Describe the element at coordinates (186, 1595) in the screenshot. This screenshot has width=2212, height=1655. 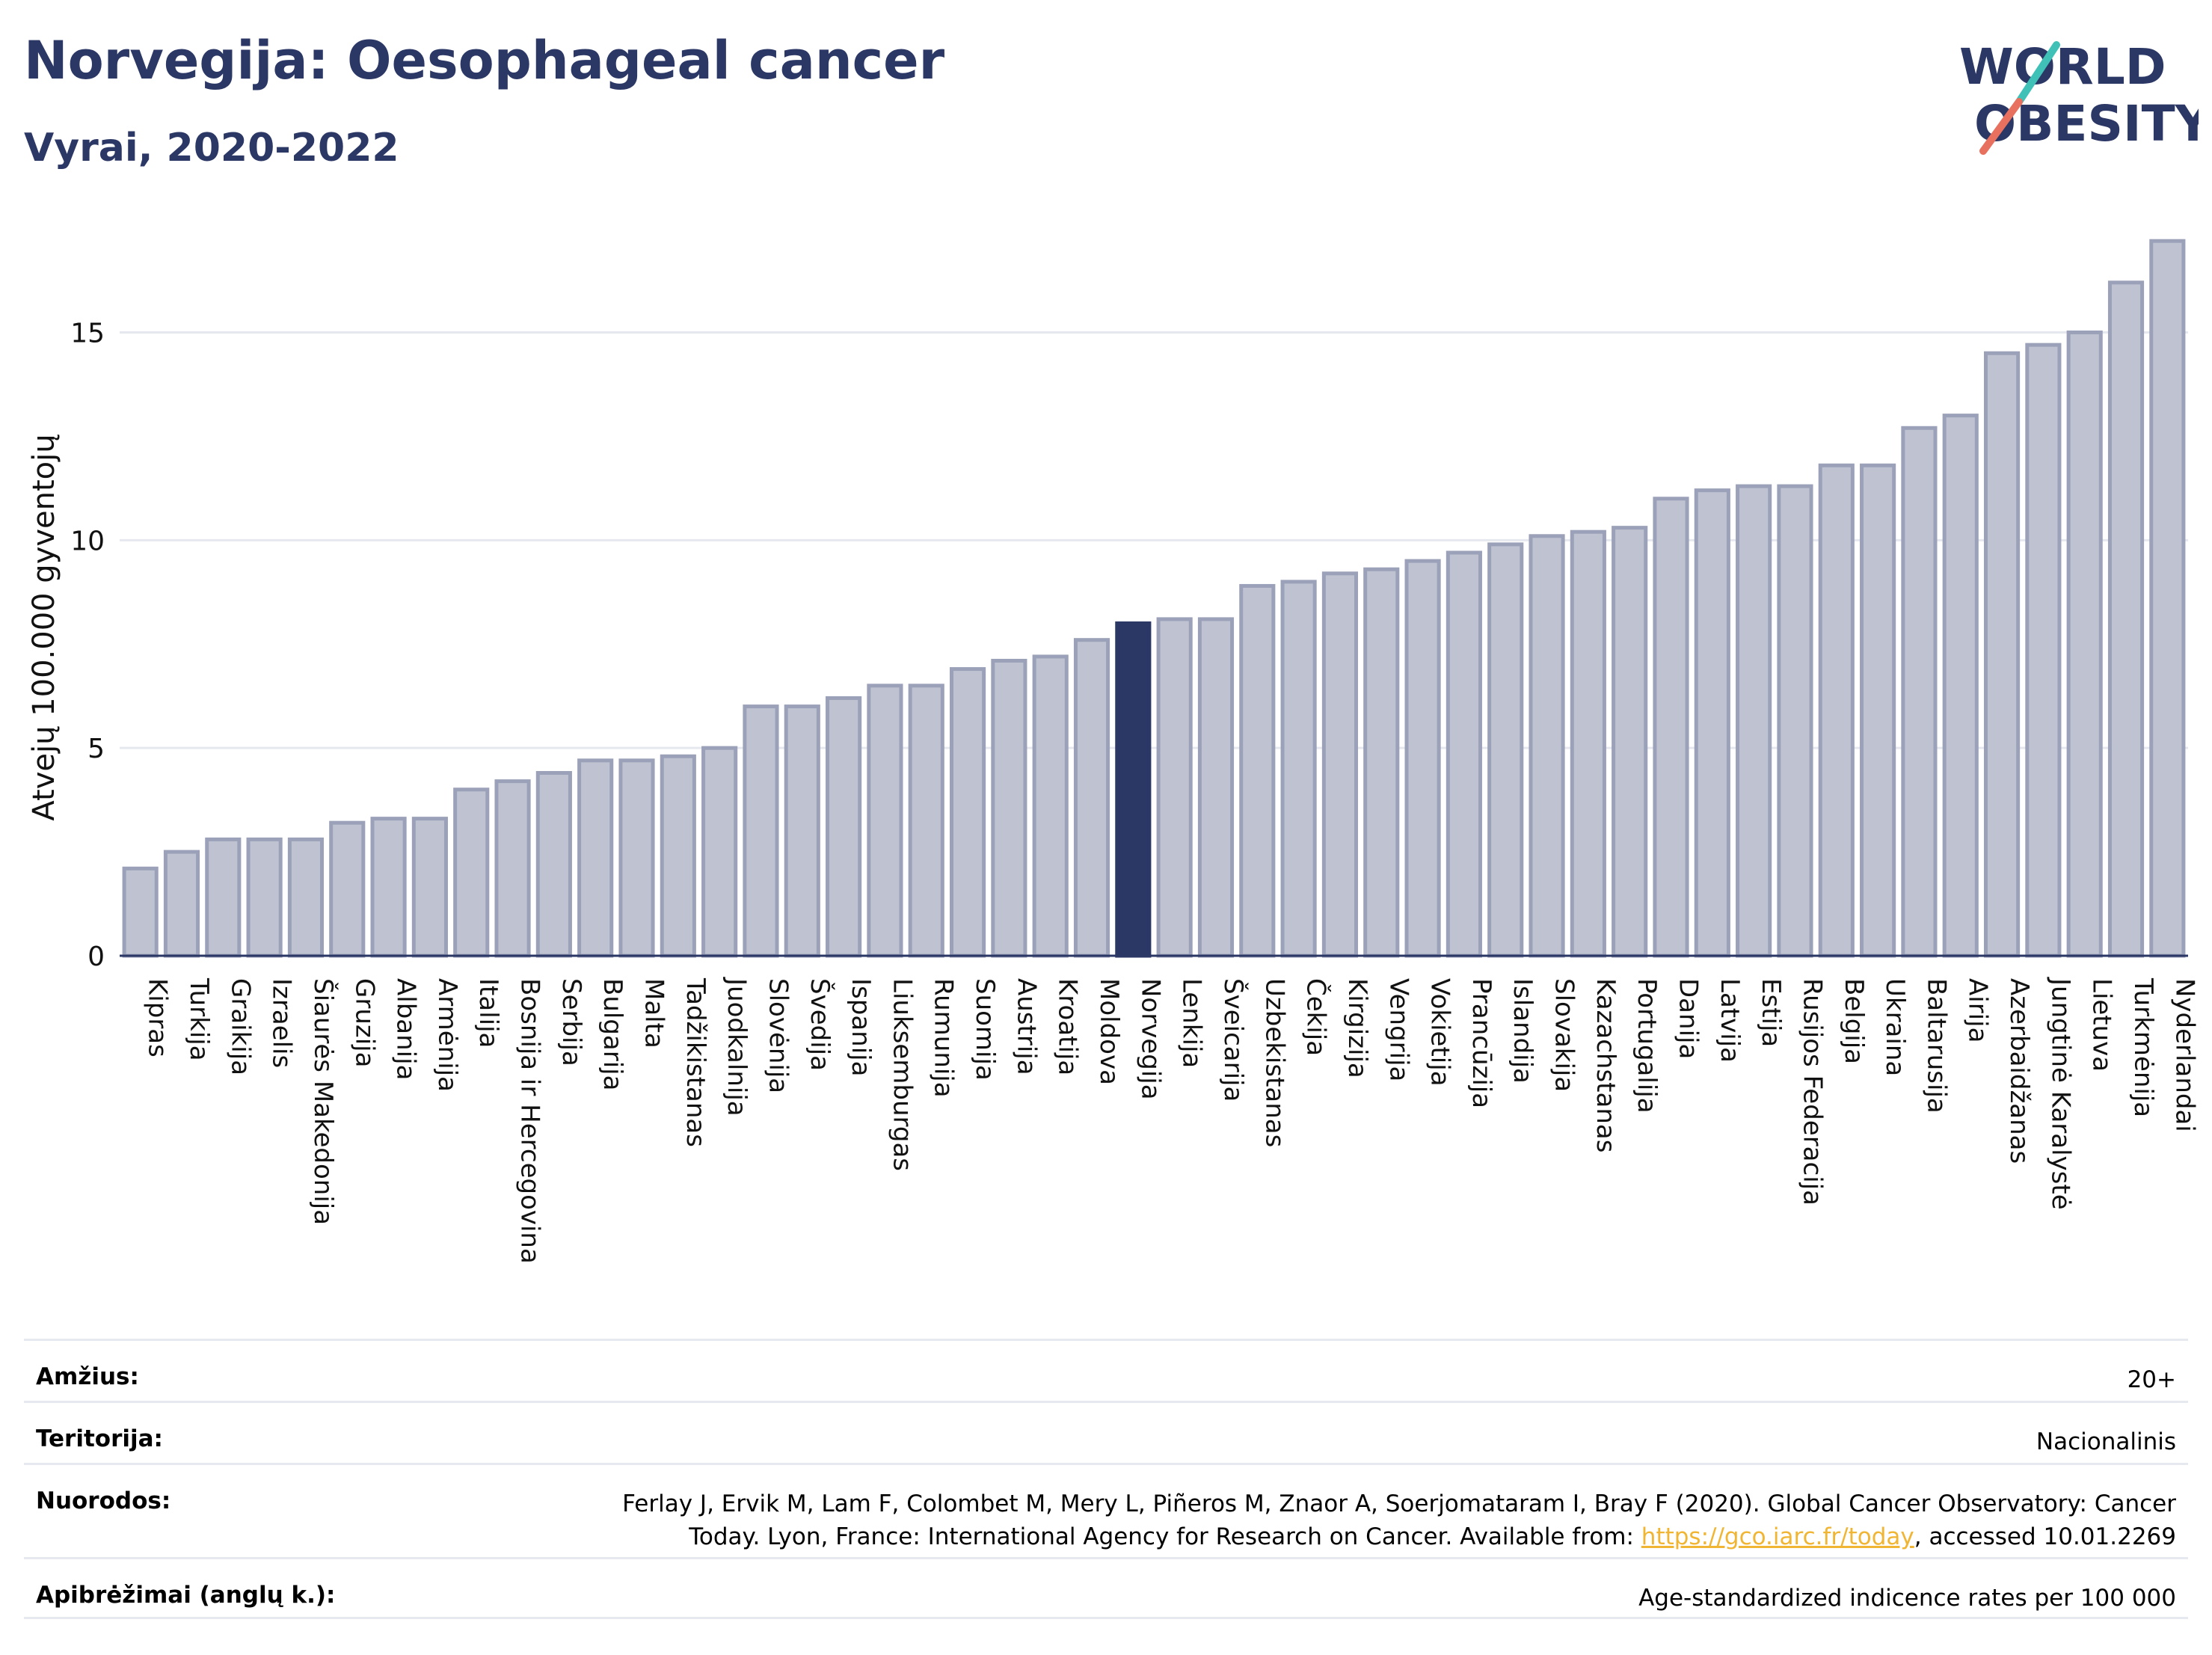
I see `definitions-label: Apibrėžimai (anglų k.):` at that location.